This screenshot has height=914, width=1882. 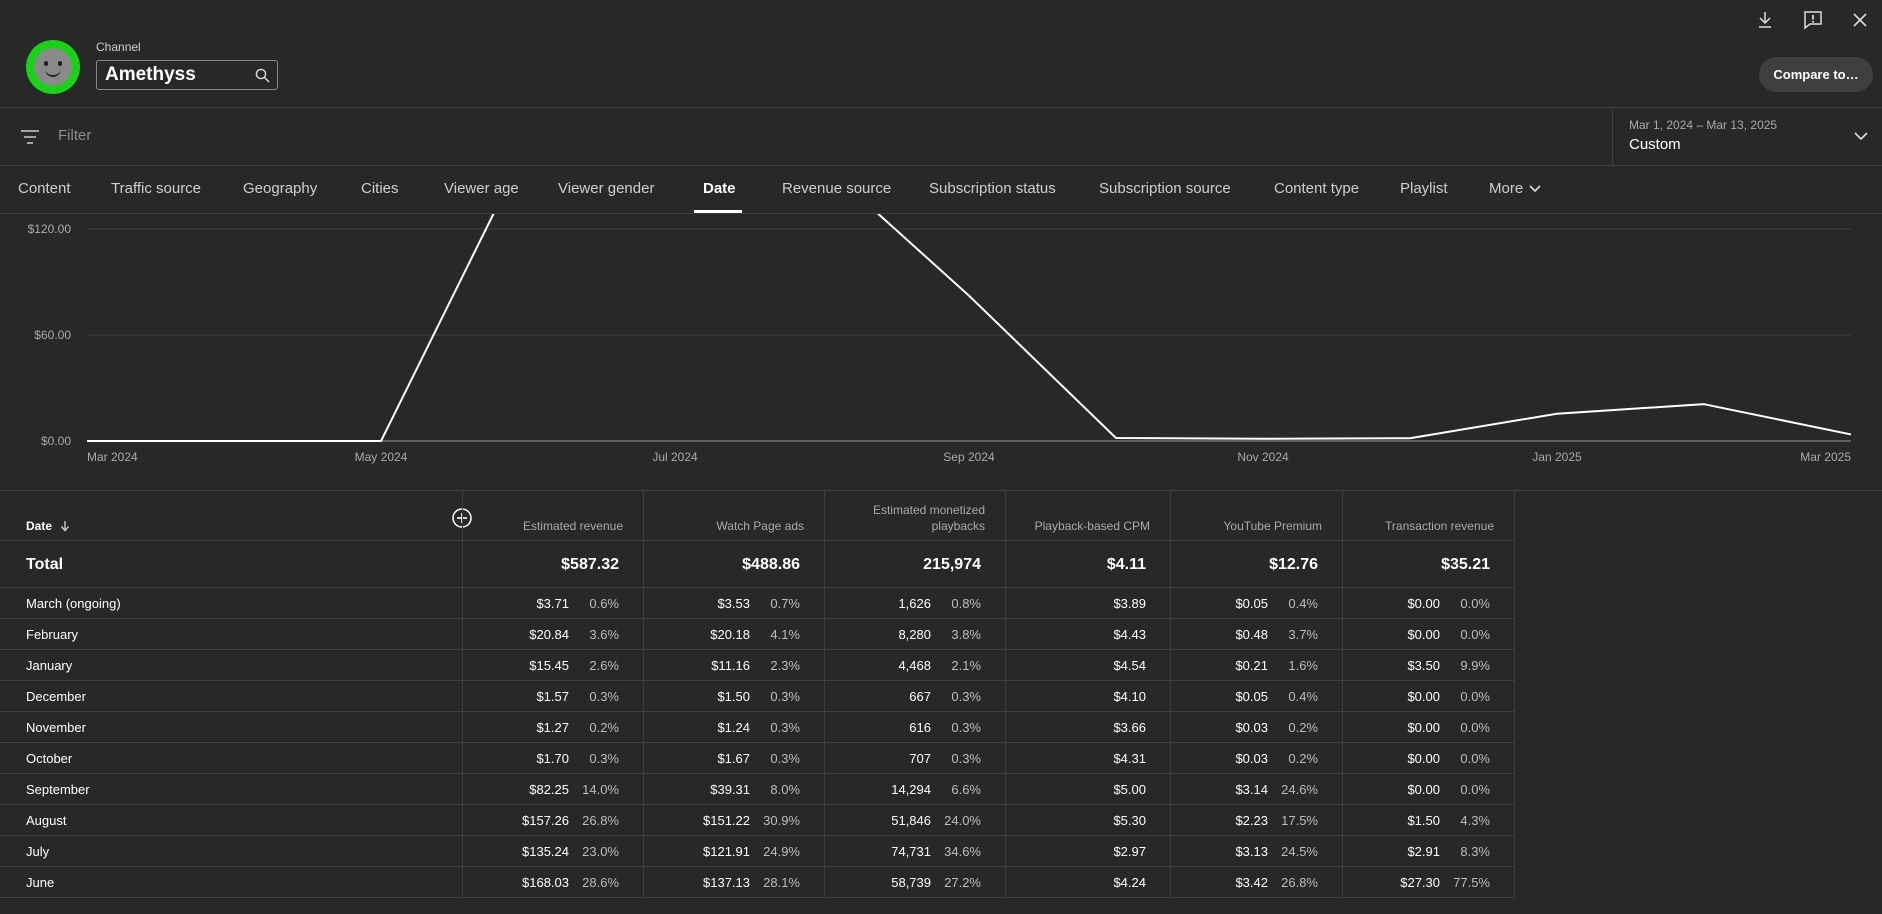 I want to click on transaction-percent: 77.5%, so click(x=1471, y=882).